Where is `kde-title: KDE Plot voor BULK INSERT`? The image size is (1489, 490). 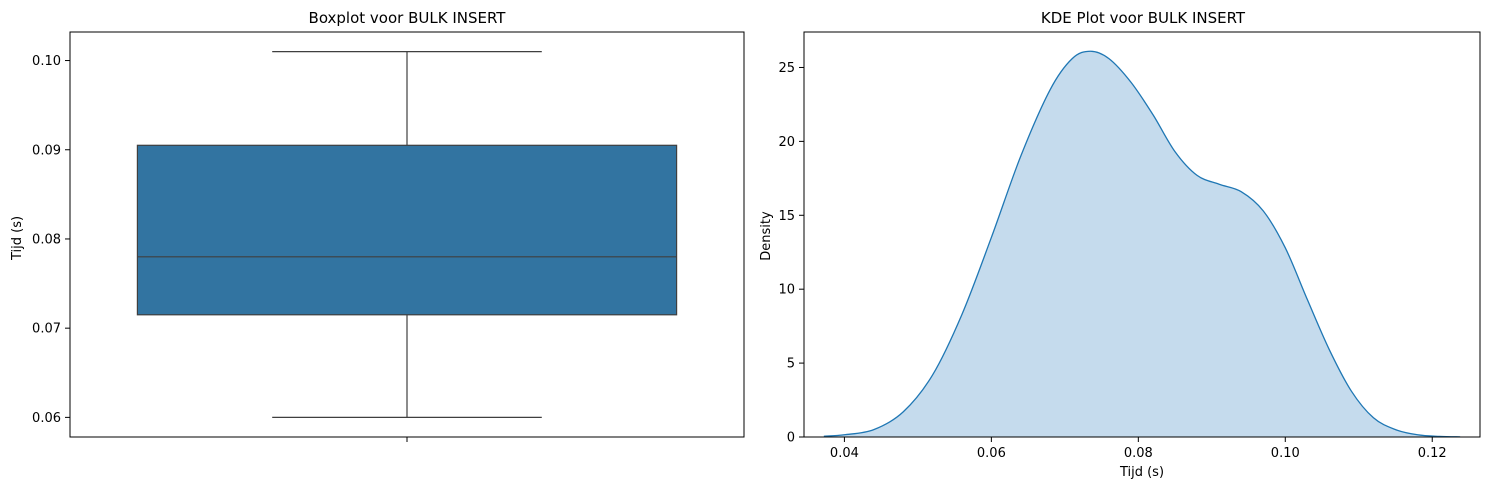 kde-title: KDE Plot voor BULK INSERT is located at coordinates (1143, 18).